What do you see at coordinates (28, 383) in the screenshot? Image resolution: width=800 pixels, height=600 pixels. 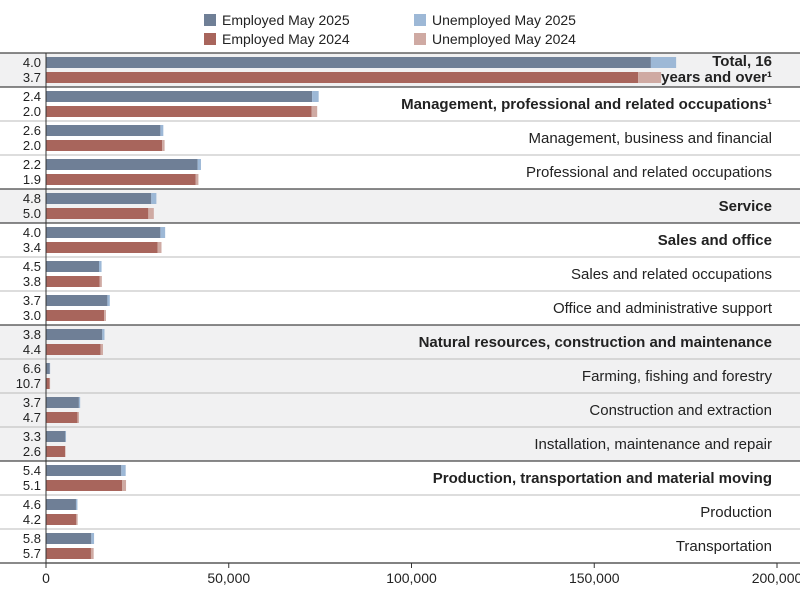 I see `rate-label-2024: 10.7` at bounding box center [28, 383].